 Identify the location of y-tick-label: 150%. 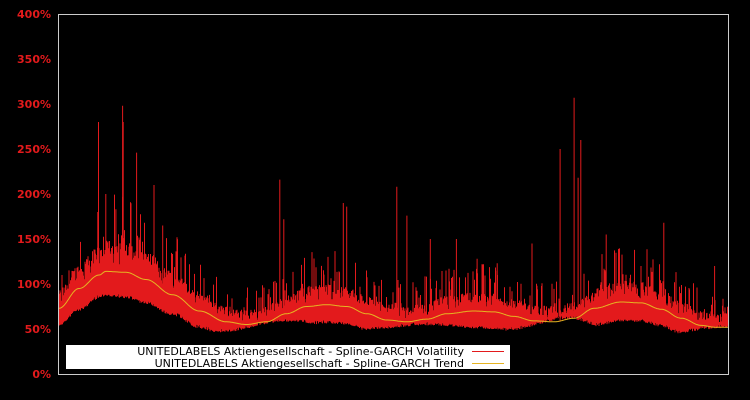
(34, 239).